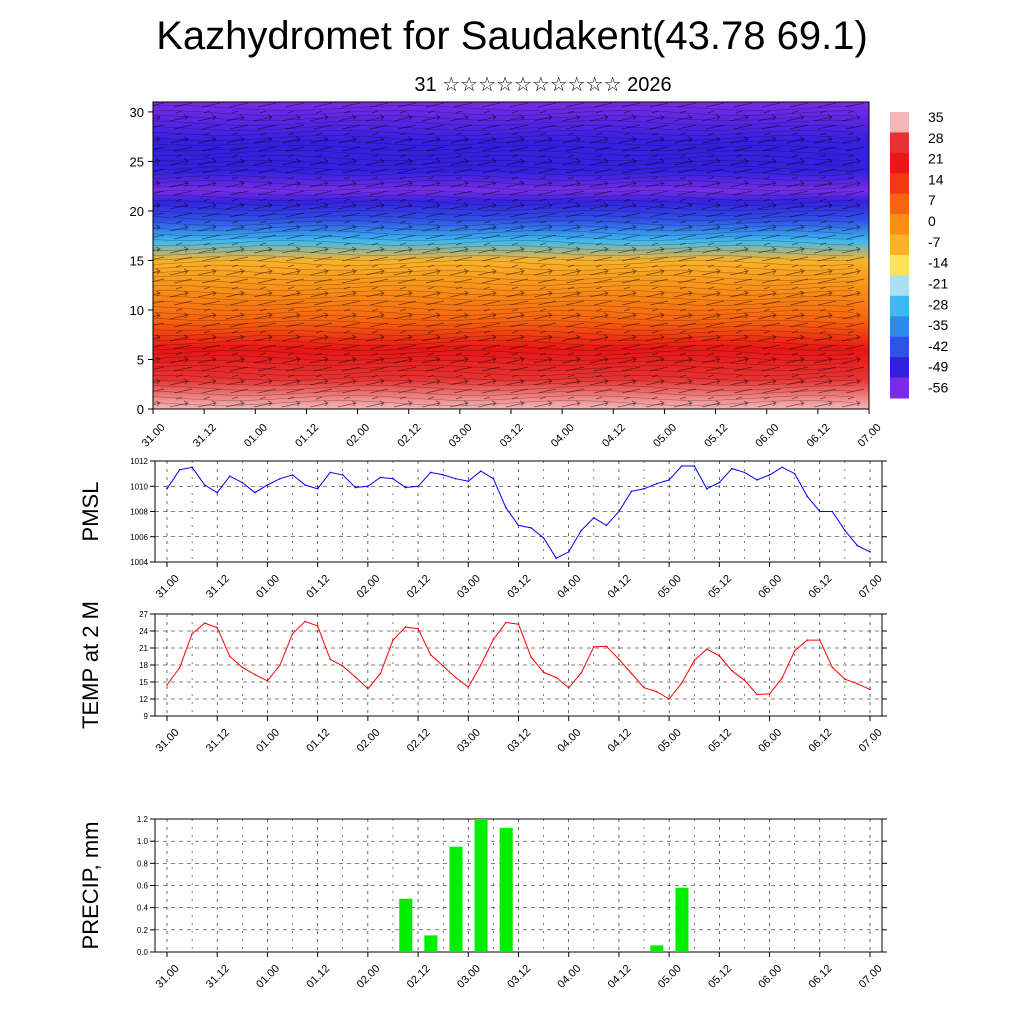  I want to click on y-tick-label: 30, so click(137, 112).